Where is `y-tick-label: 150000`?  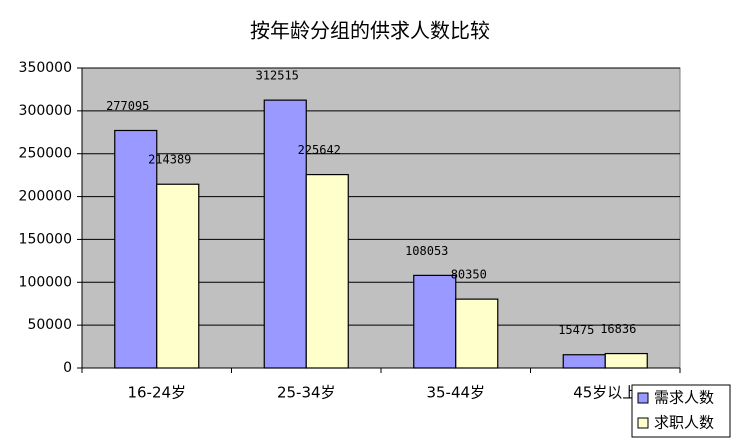
y-tick-label: 150000 is located at coordinates (45, 239).